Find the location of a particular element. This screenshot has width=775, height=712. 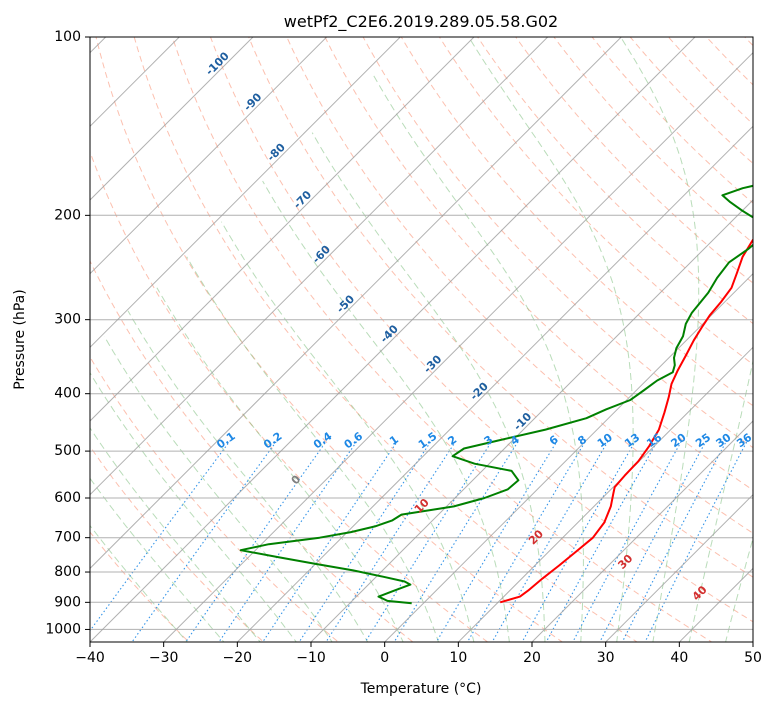

x-tick-label: 10 is located at coordinates (458, 658).